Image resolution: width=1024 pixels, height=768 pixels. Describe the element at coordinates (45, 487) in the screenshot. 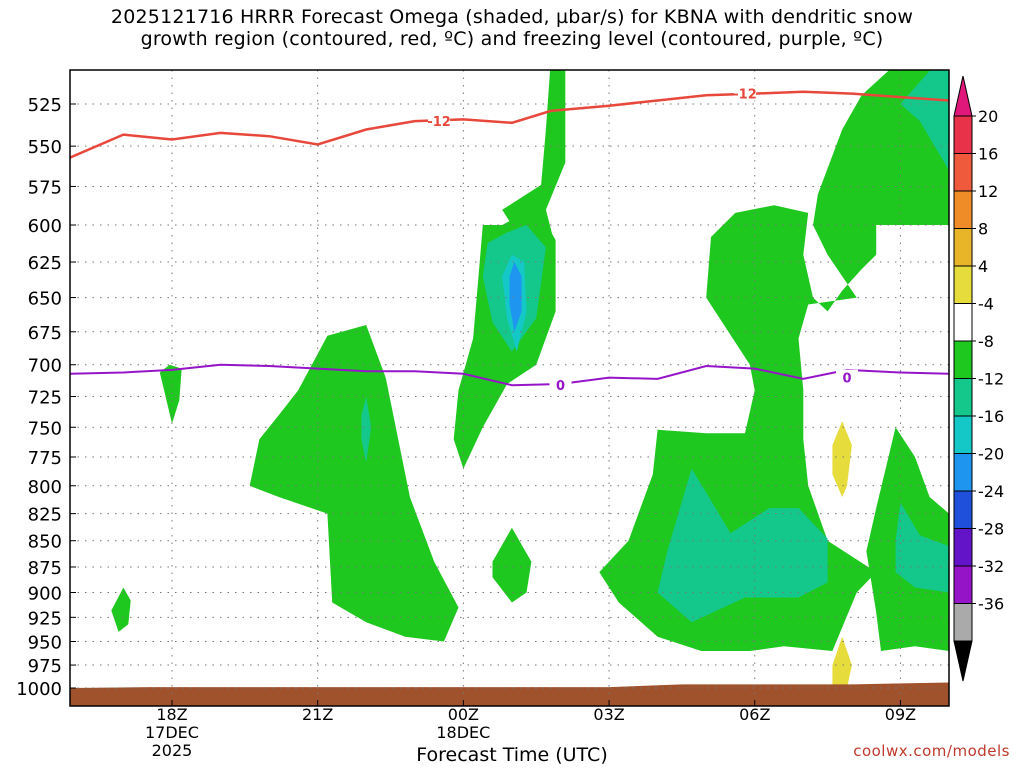

I see `y-tick-label-800: 800` at that location.